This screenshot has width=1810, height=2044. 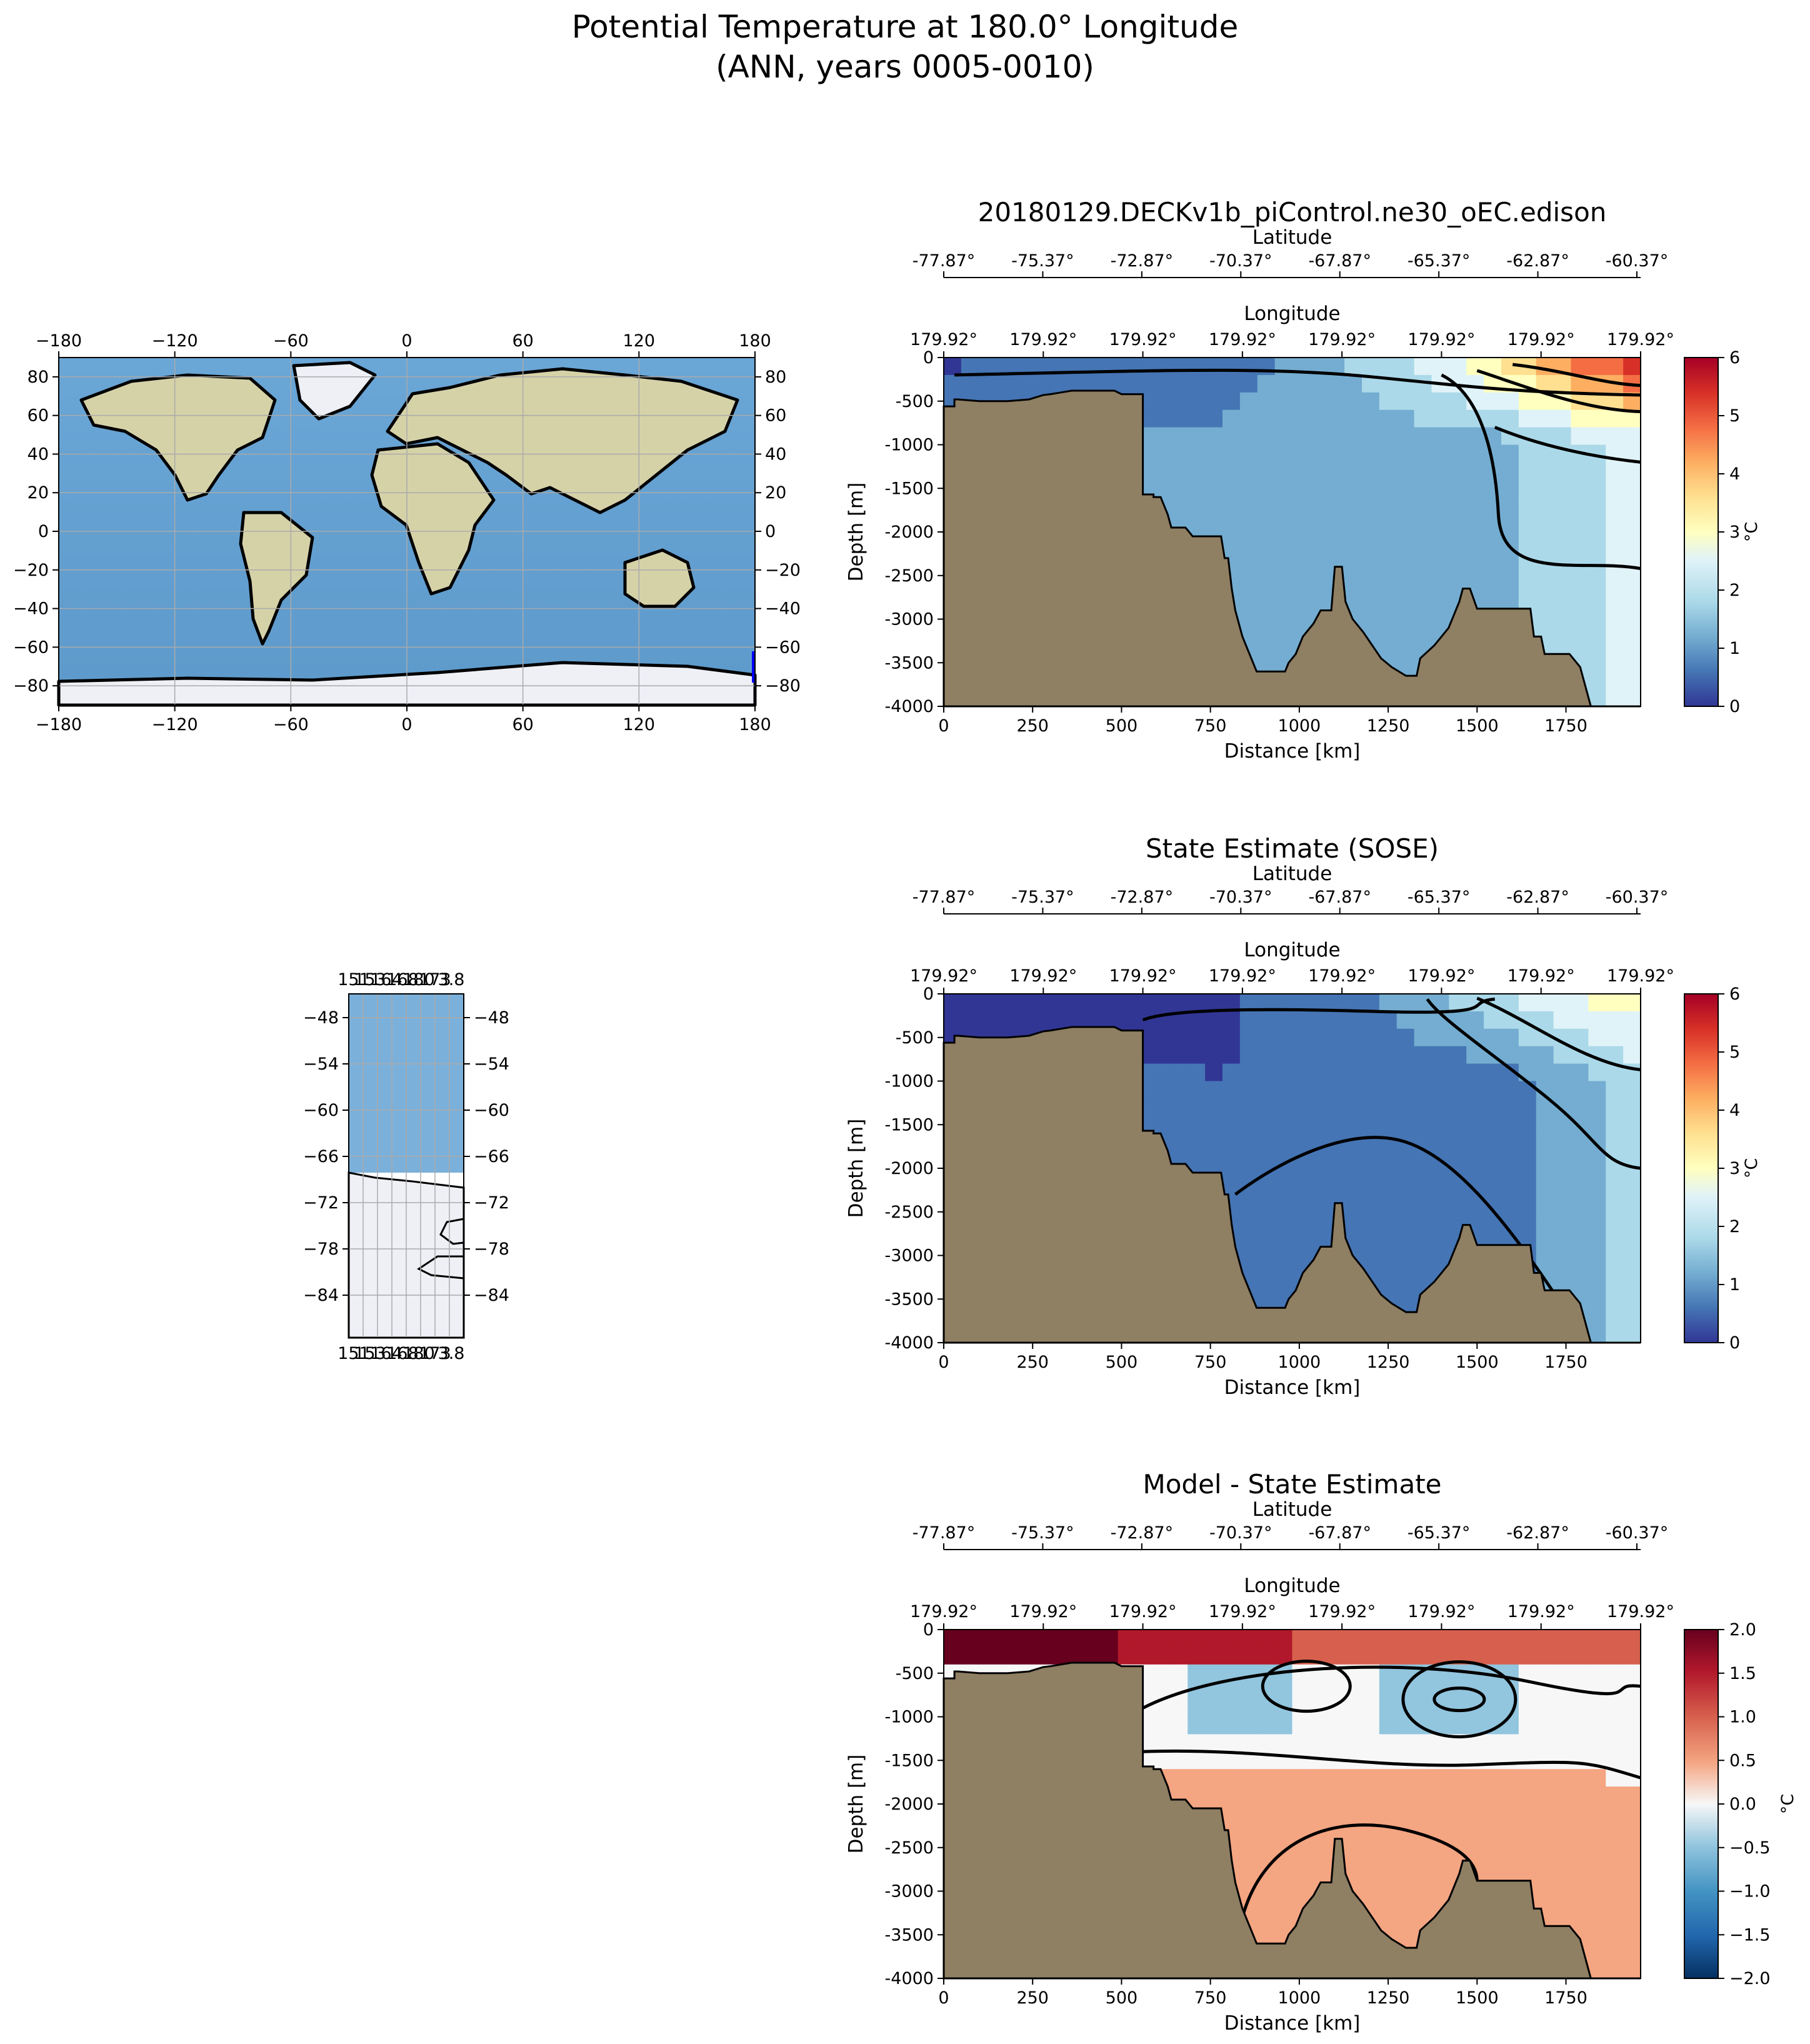 What do you see at coordinates (407, 534) in the screenshot?
I see `global-map-land` at bounding box center [407, 534].